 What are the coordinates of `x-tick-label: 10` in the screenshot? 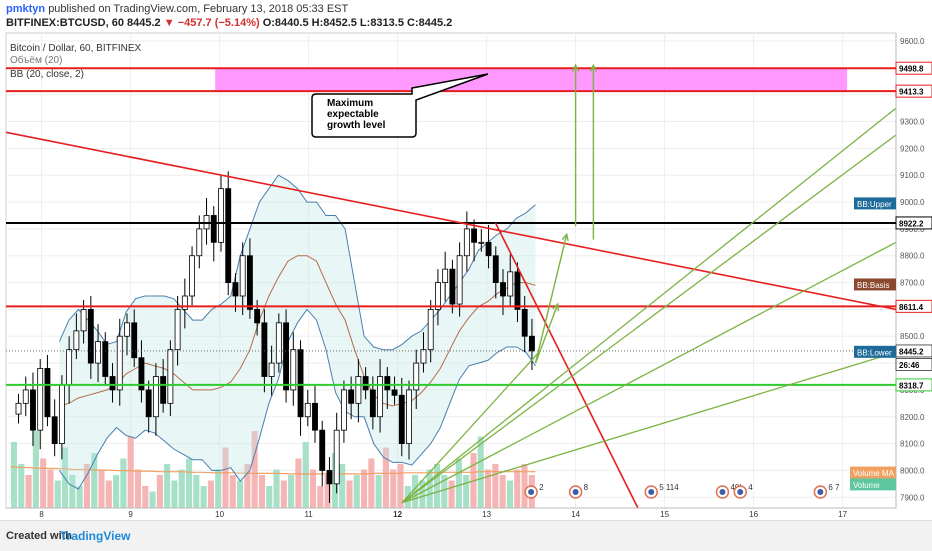 It's located at (219, 514).